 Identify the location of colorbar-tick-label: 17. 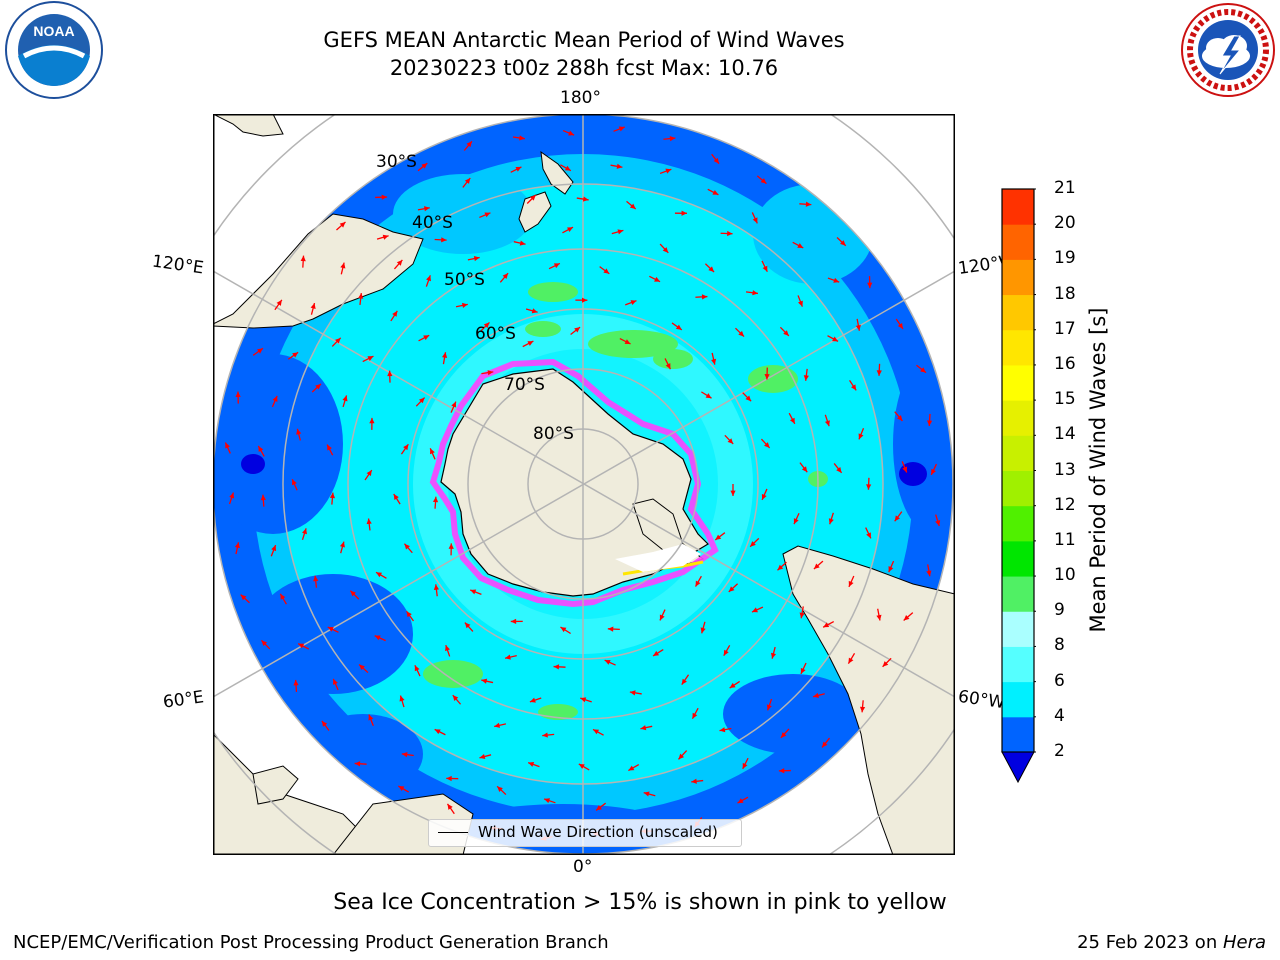
(1065, 328).